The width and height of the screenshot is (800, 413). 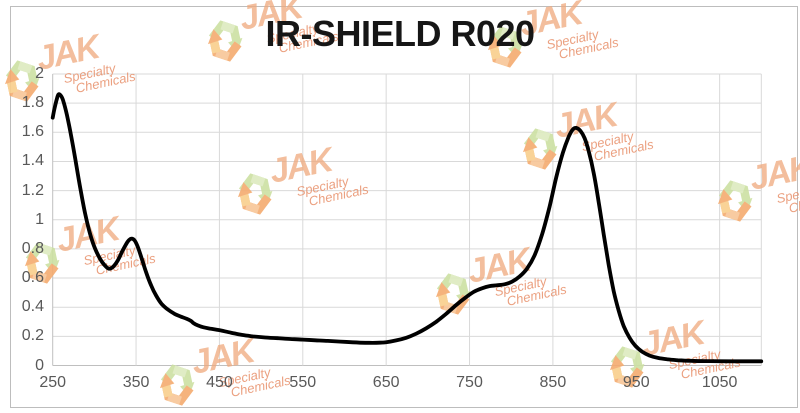 What do you see at coordinates (32, 278) in the screenshot?
I see `y-tick-label: 0.6` at bounding box center [32, 278].